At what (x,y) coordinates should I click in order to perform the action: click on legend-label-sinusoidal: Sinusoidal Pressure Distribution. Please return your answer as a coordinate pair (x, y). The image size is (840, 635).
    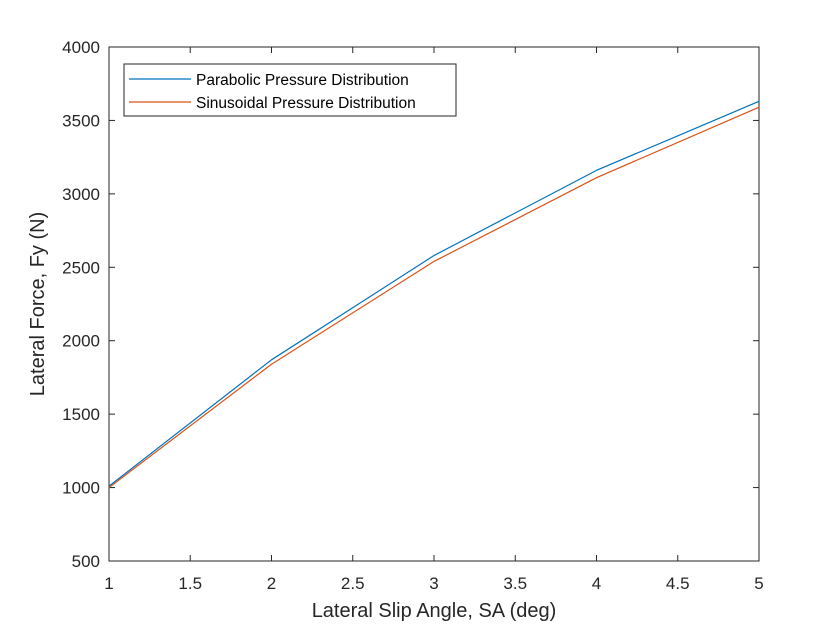
    Looking at the image, I should click on (306, 103).